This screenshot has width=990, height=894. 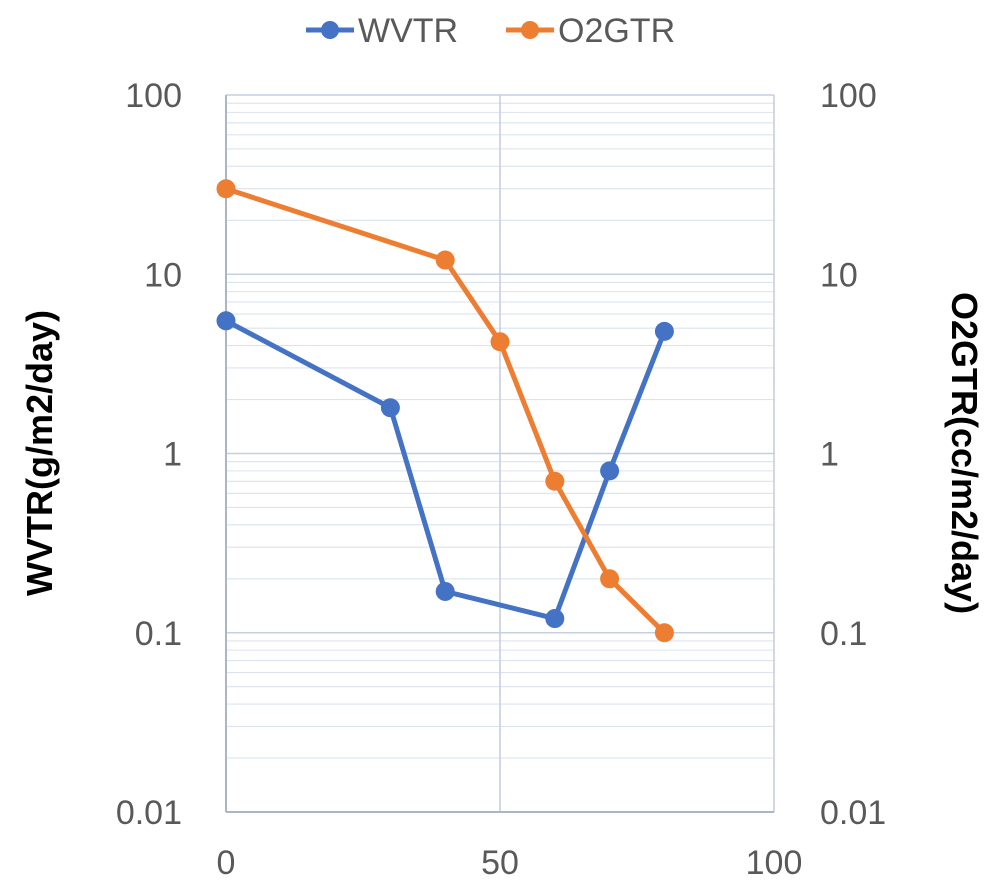 What do you see at coordinates (774, 863) in the screenshot?
I see `x-tick-label: 100` at bounding box center [774, 863].